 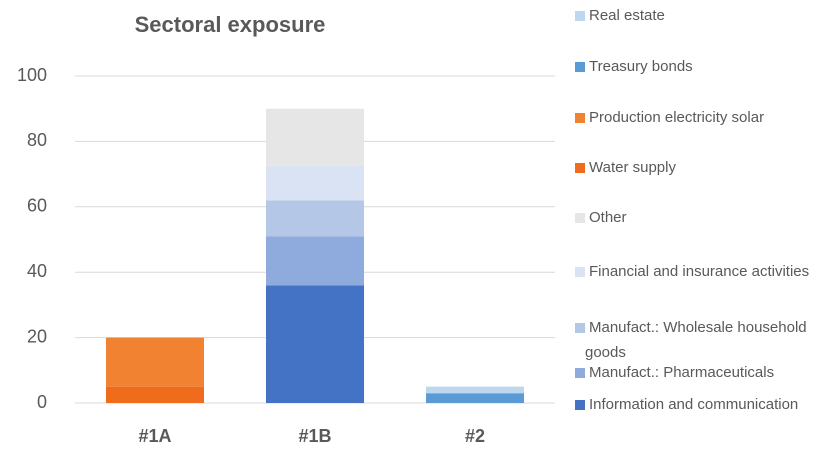 I want to click on legend-label: Water supply, so click(x=632, y=167).